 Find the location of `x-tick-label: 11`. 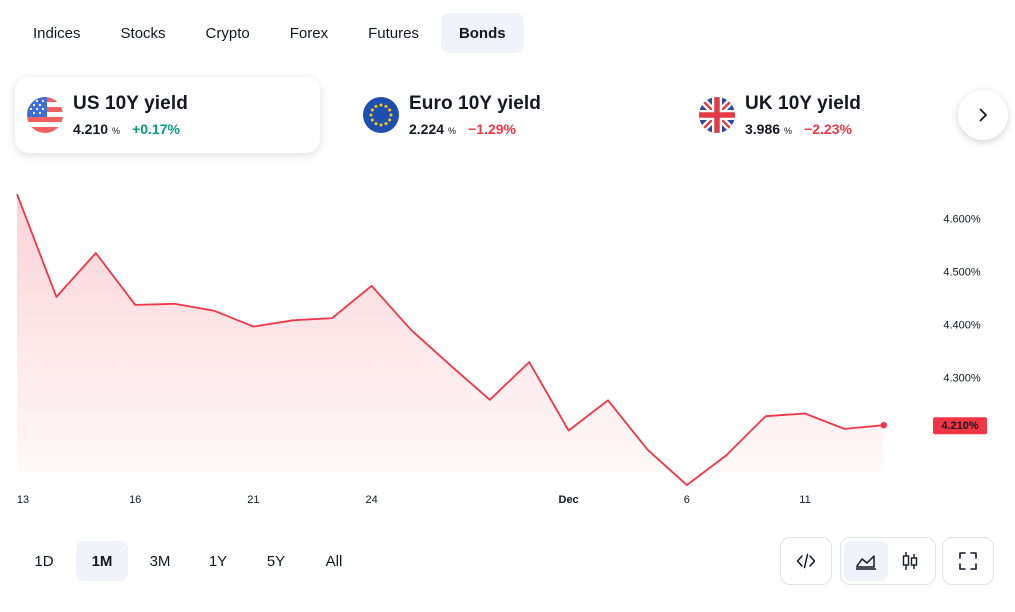

x-tick-label: 11 is located at coordinates (804, 500).